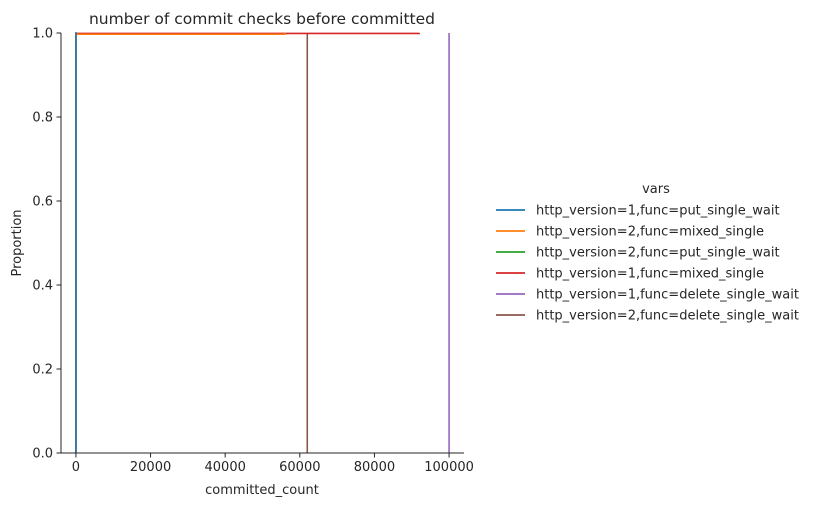 The height and width of the screenshot is (506, 829). Describe the element at coordinates (46, 244) in the screenshot. I see `y-axis-ticks: 0.0 0.2 0.4 0.6 0.8 1.0` at that location.